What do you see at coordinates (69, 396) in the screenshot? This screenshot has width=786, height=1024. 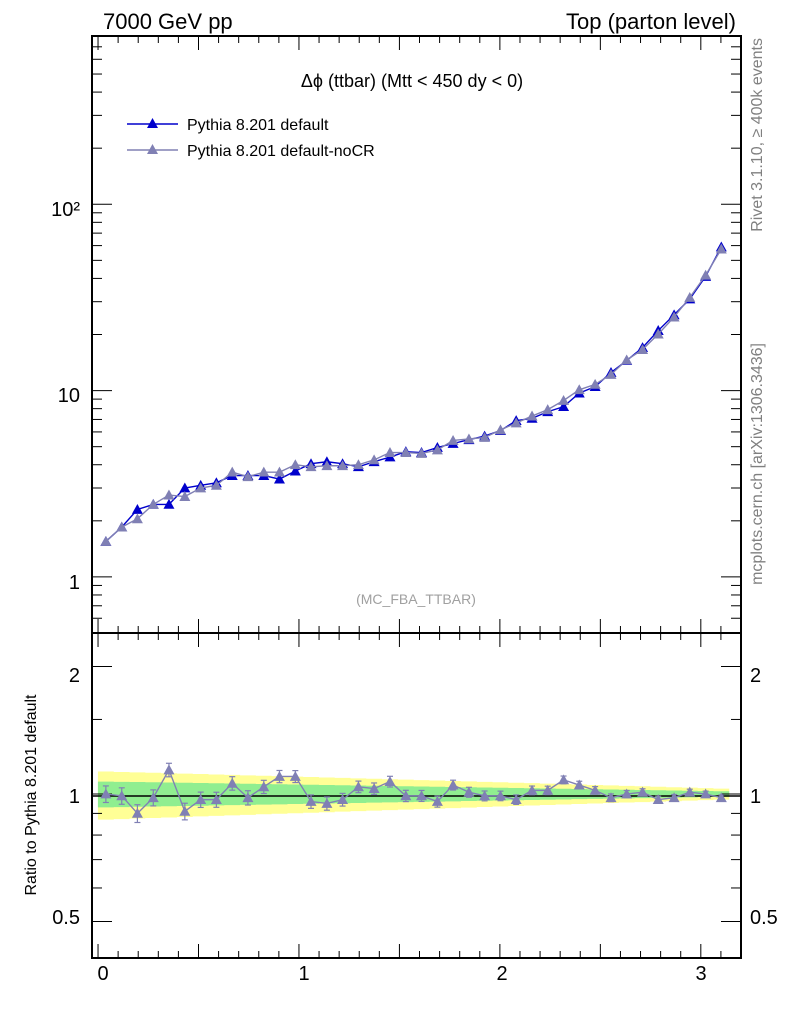 I see `y-tick-label-10: 10` at bounding box center [69, 396].